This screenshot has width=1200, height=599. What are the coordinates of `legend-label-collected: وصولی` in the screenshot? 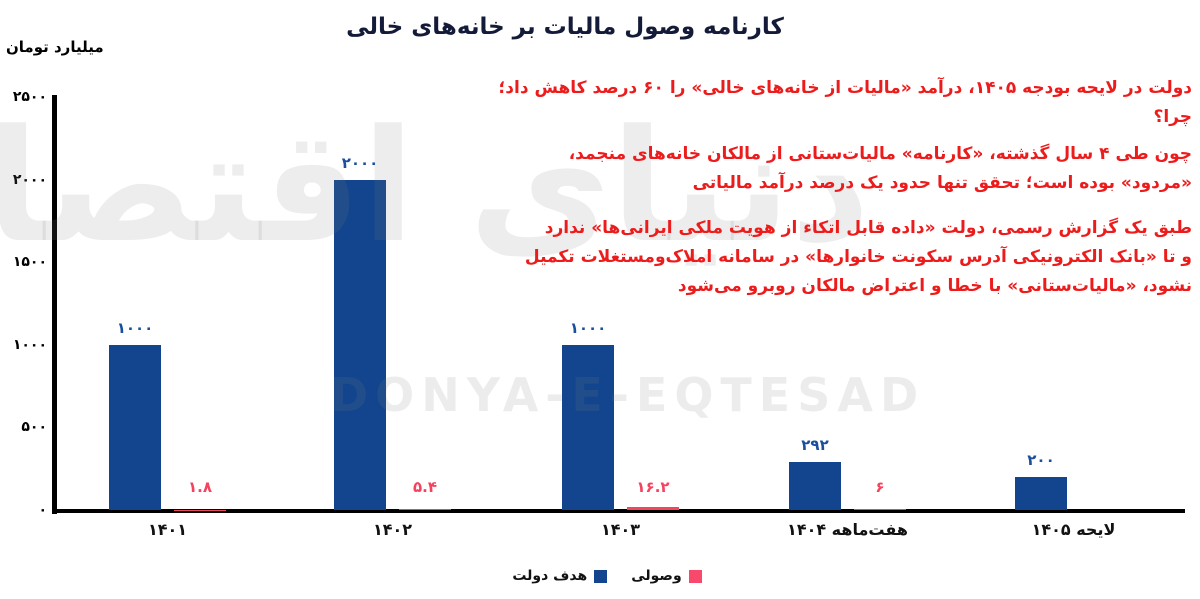 It's located at (656, 576).